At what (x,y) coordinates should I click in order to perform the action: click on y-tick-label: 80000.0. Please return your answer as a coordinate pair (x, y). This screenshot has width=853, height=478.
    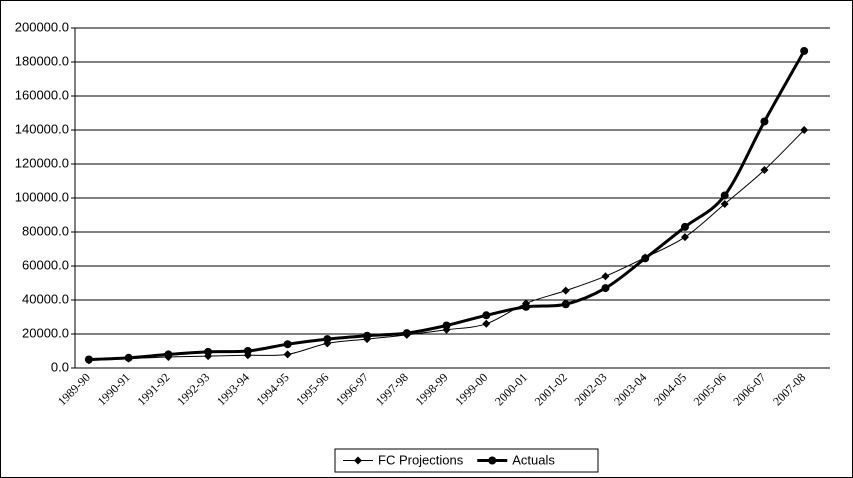
    Looking at the image, I should click on (45, 230).